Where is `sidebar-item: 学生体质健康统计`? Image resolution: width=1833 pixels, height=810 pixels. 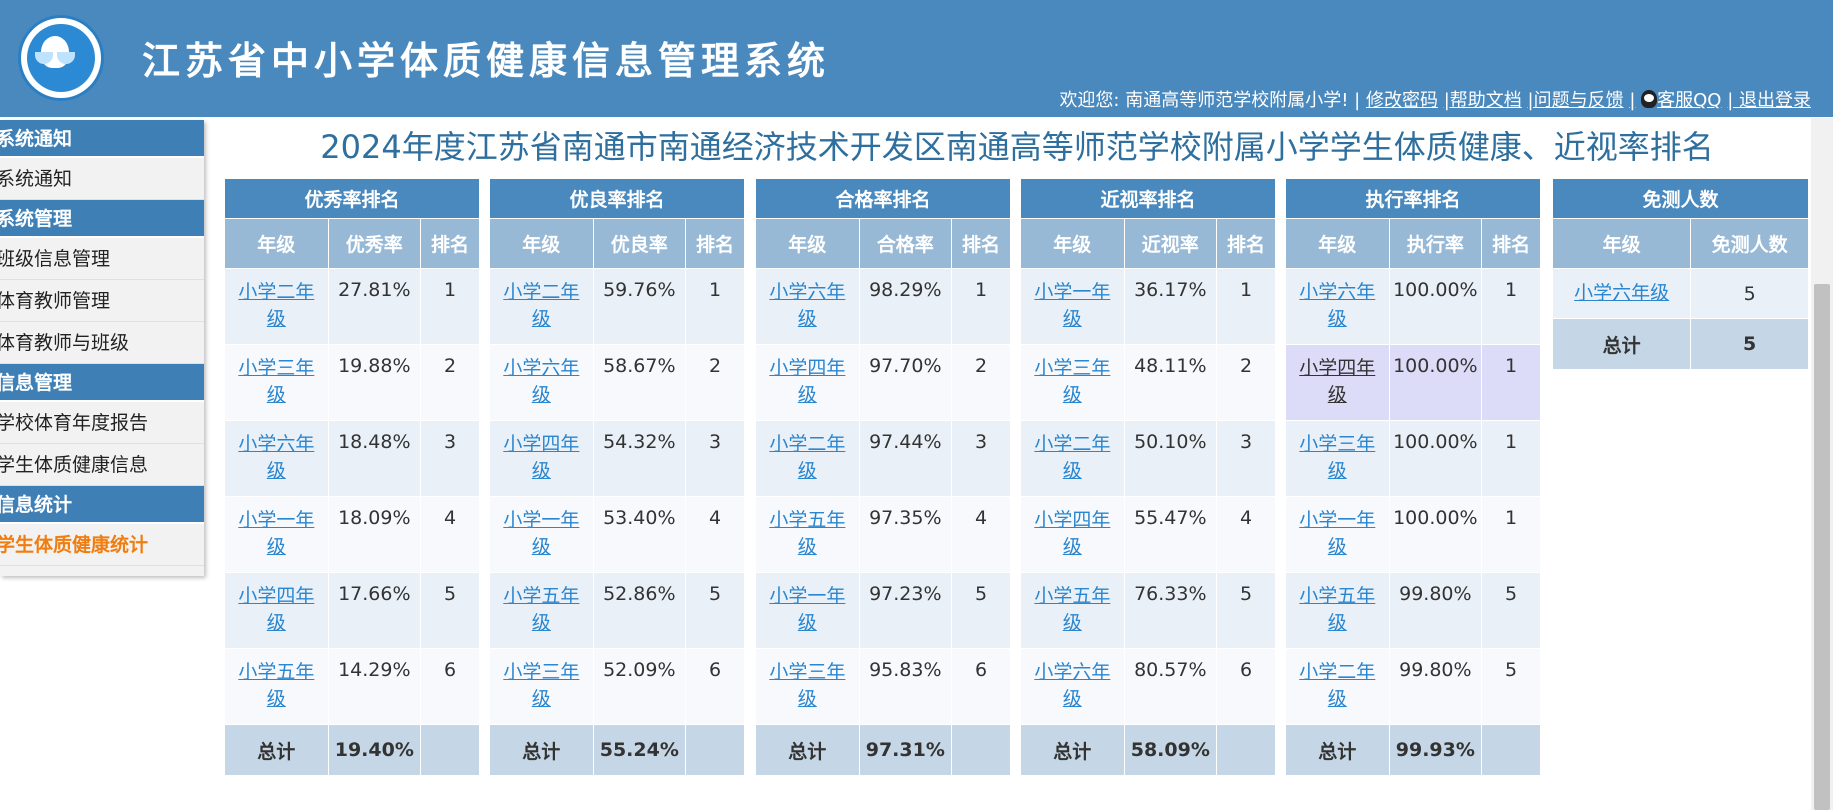
sidebar-item: 学生体质健康统计 is located at coordinates (102, 545).